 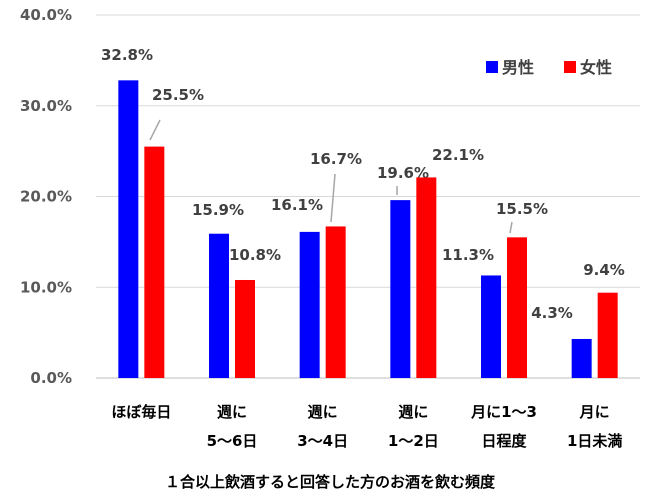 What do you see at coordinates (458, 155) in the screenshot?
I see `data-label: 22.1%` at bounding box center [458, 155].